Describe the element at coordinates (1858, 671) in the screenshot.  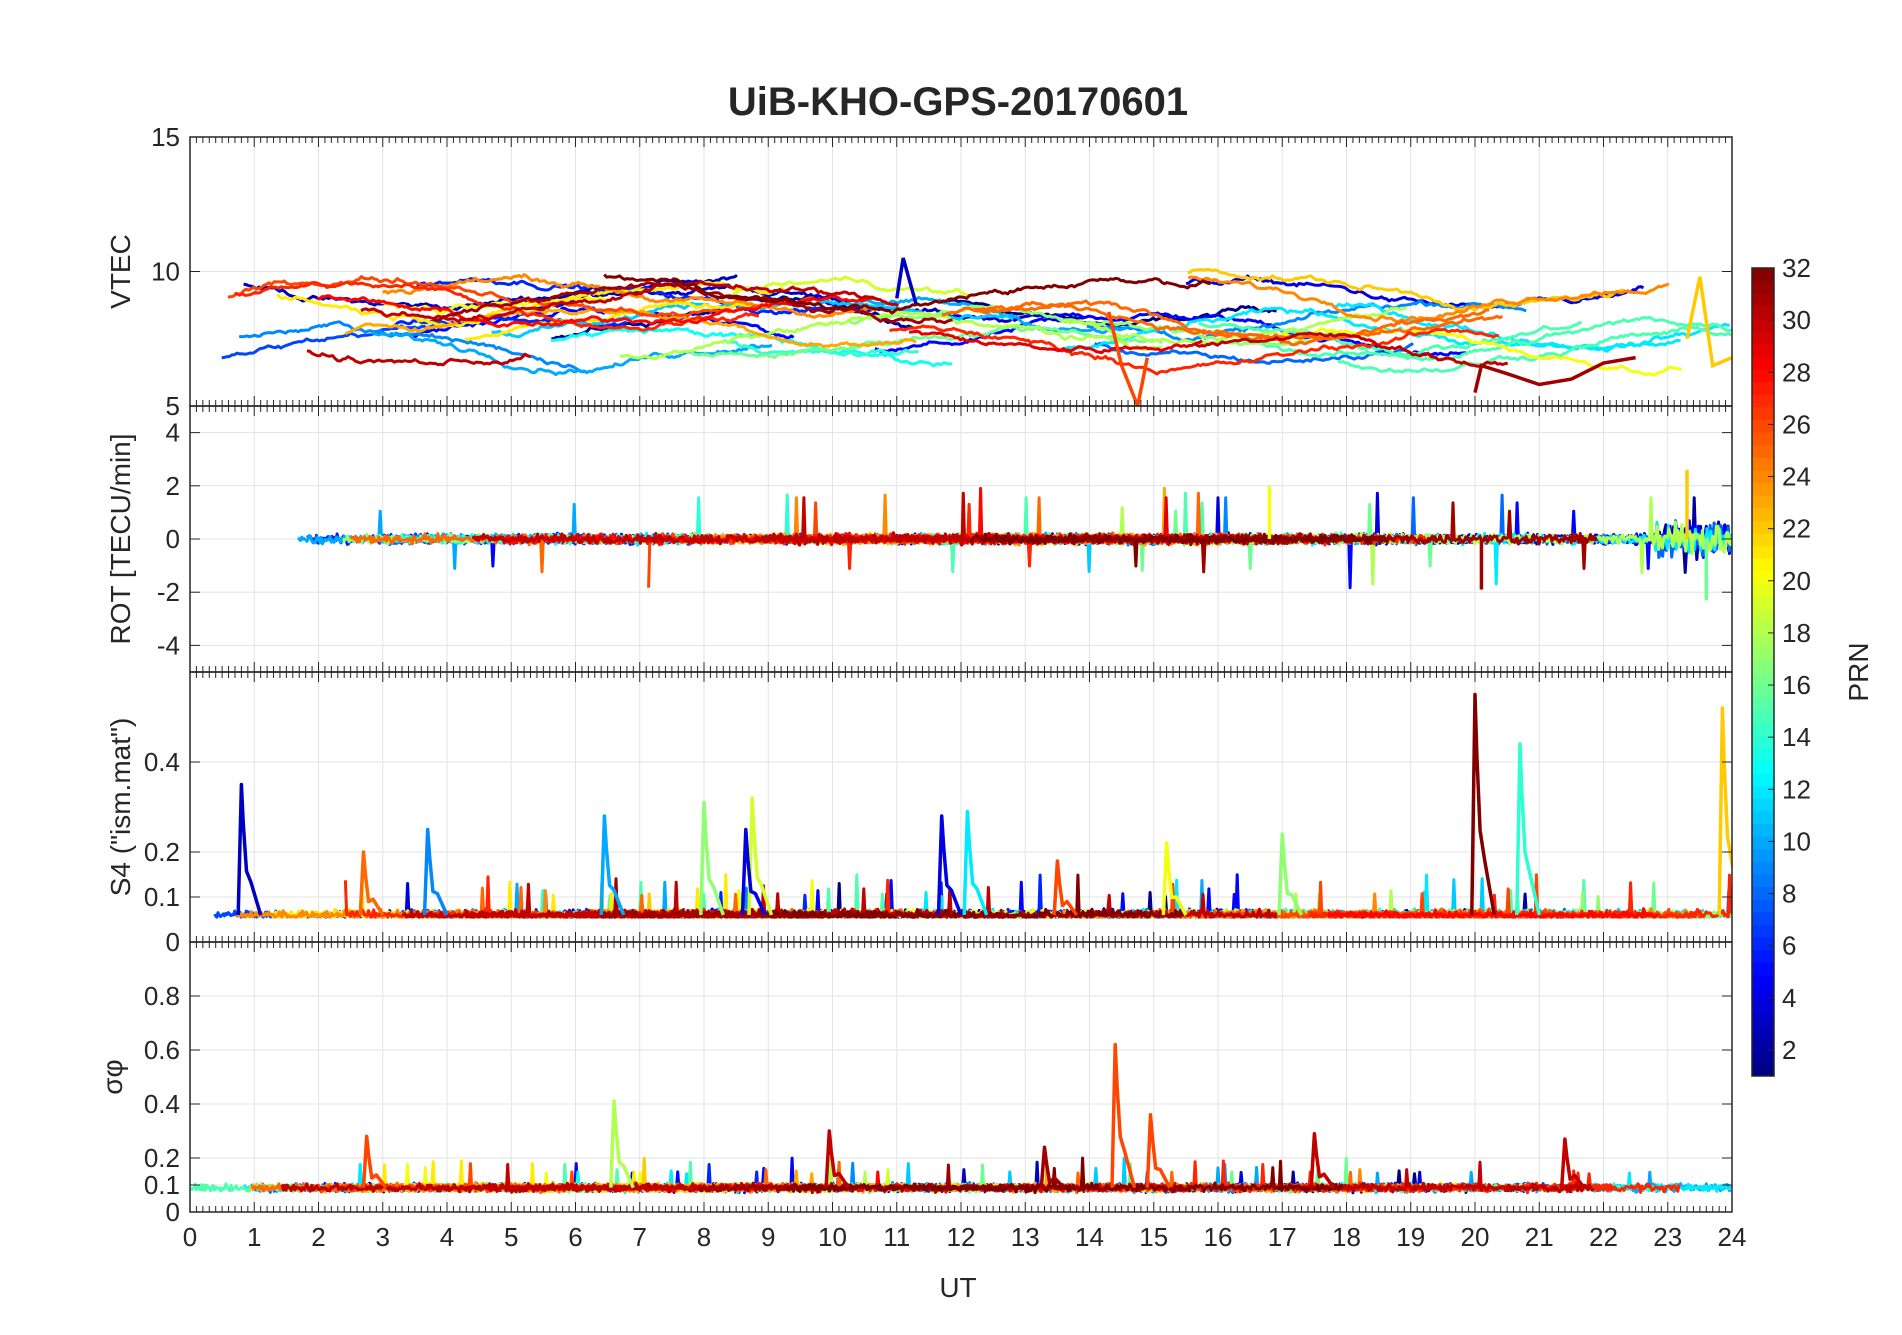
I see `colorbar-label: PRN` at that location.